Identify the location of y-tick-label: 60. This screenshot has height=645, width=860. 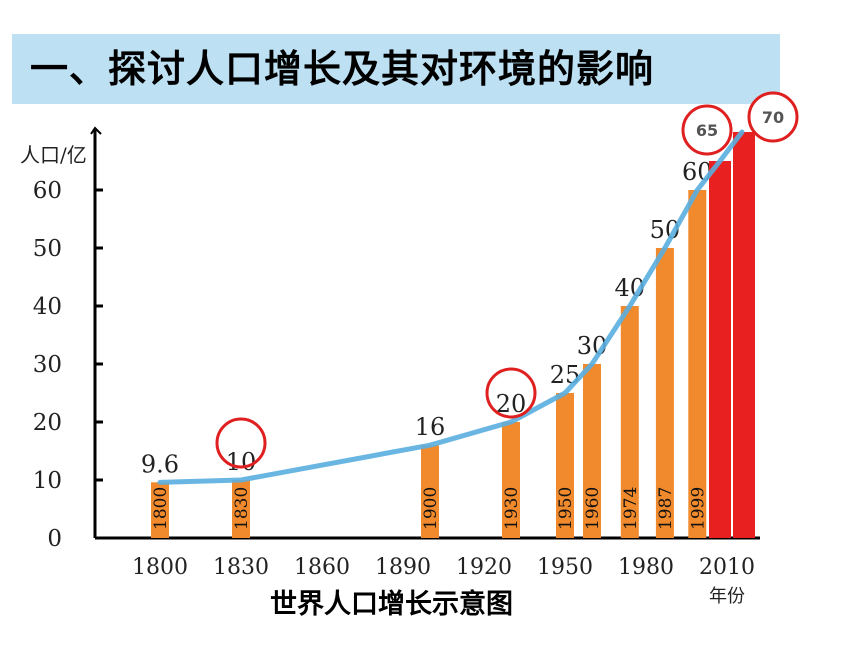
(47, 191).